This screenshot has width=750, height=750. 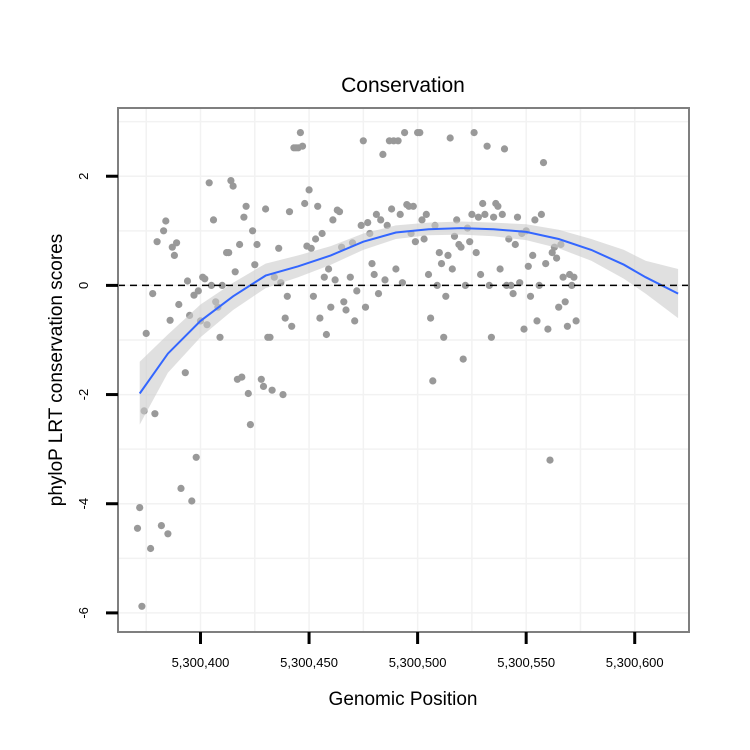 I want to click on x-axis-label: Genomic Position, so click(x=403, y=699).